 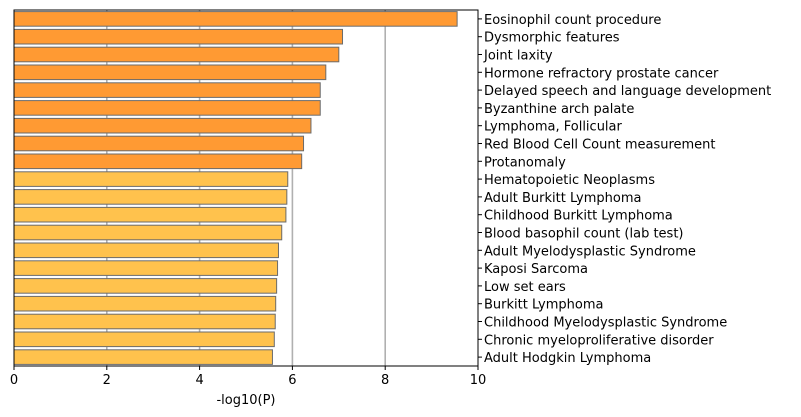 What do you see at coordinates (572, 20) in the screenshot?
I see `category-label: Eosinophil count procedure` at bounding box center [572, 20].